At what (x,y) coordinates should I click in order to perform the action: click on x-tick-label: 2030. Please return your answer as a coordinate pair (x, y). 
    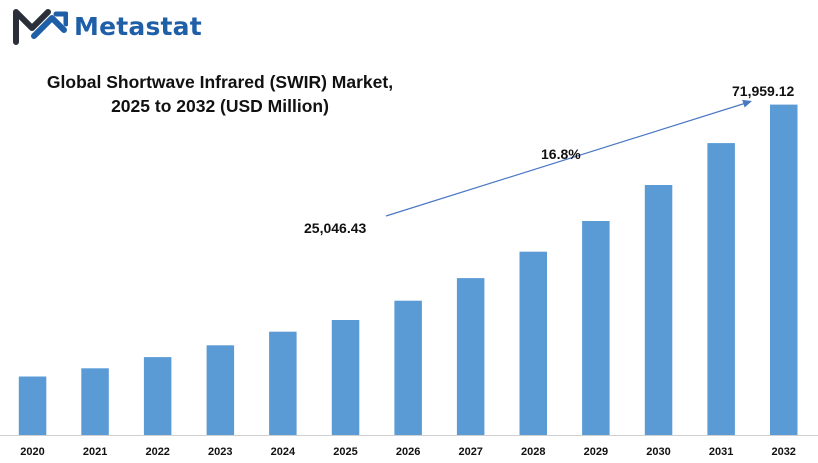
    Looking at the image, I should click on (658, 452).